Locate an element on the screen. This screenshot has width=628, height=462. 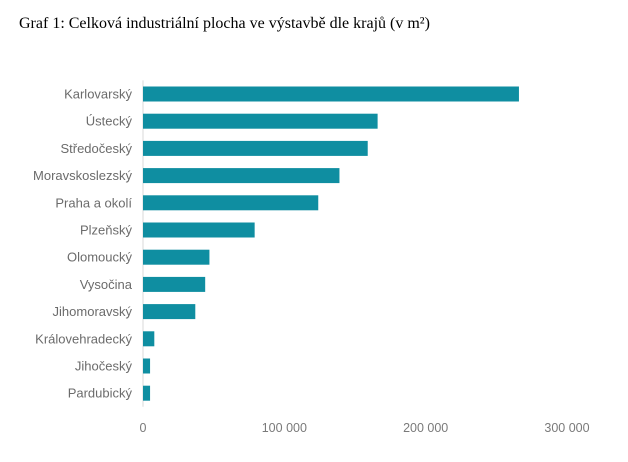
x-tick-label: 0 is located at coordinates (143, 428).